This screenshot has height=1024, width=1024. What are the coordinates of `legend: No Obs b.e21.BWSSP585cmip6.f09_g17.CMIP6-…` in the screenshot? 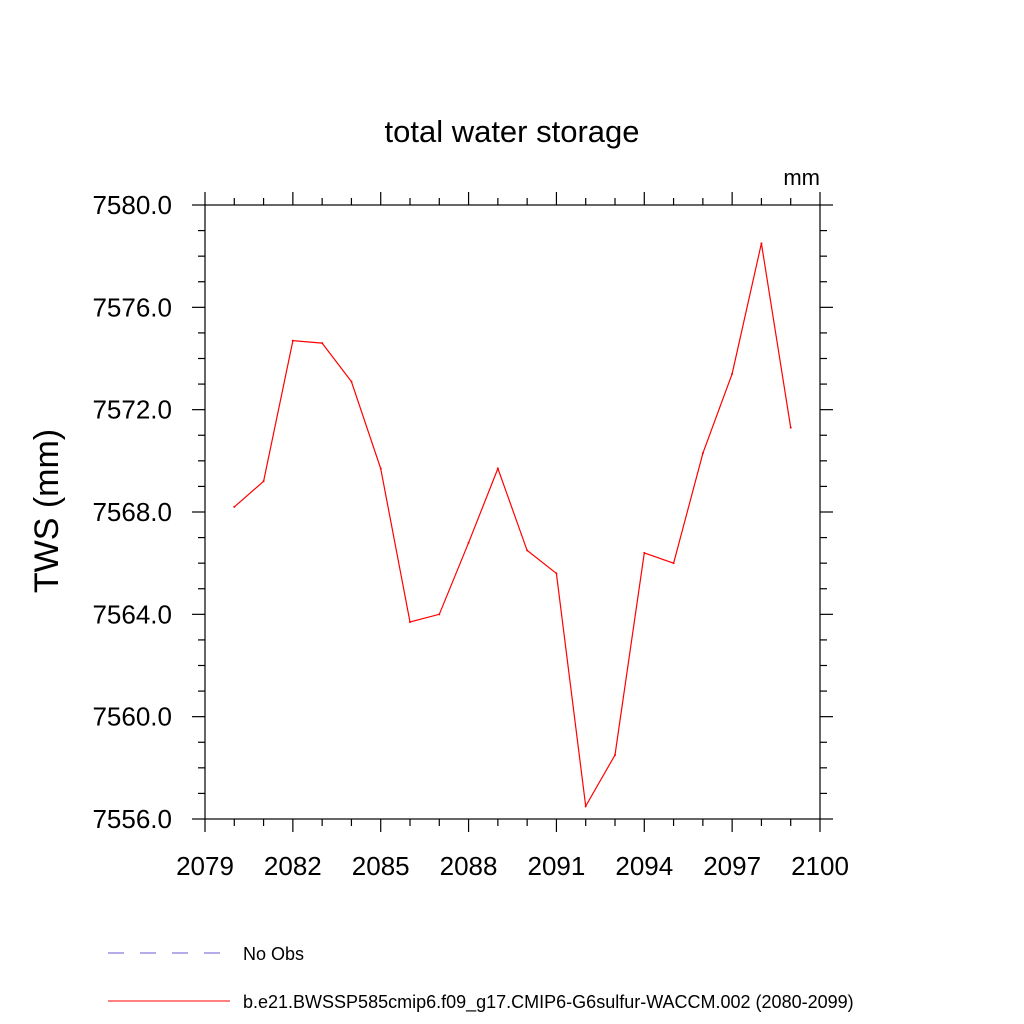 It's located at (481, 978).